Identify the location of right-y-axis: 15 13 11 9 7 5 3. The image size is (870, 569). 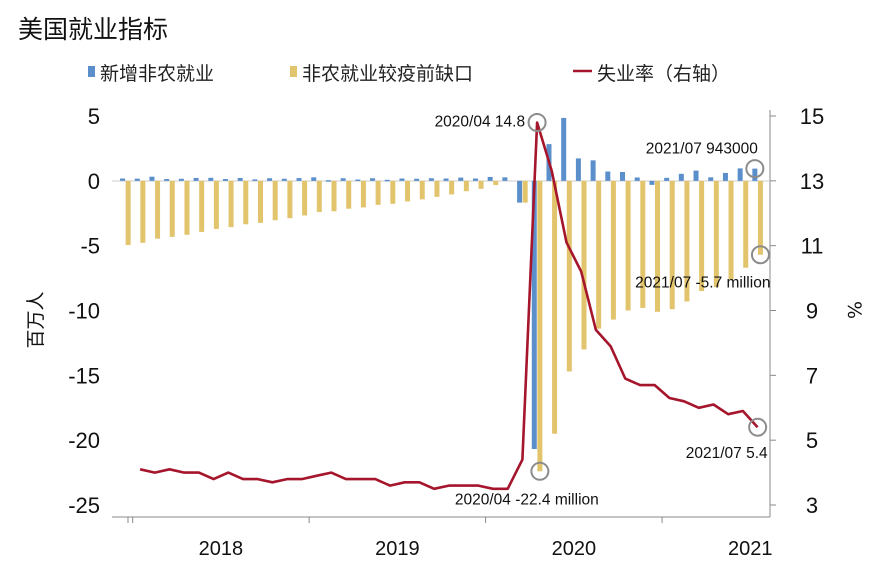
(797, 311).